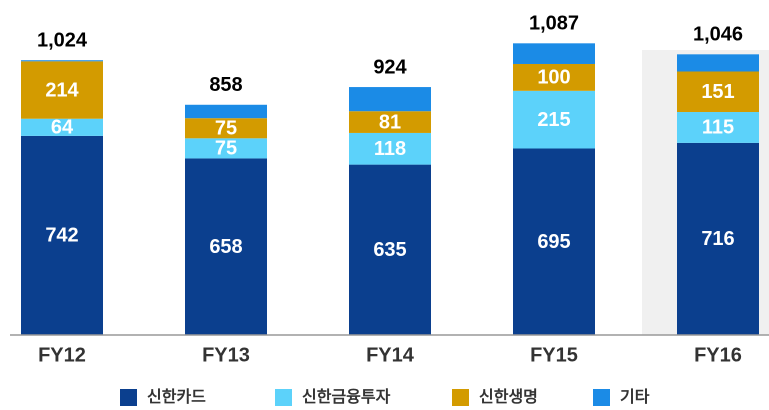 This screenshot has width=769, height=410. What do you see at coordinates (346, 396) in the screenshot?
I see `legend-label: 신한금융투자` at bounding box center [346, 396].